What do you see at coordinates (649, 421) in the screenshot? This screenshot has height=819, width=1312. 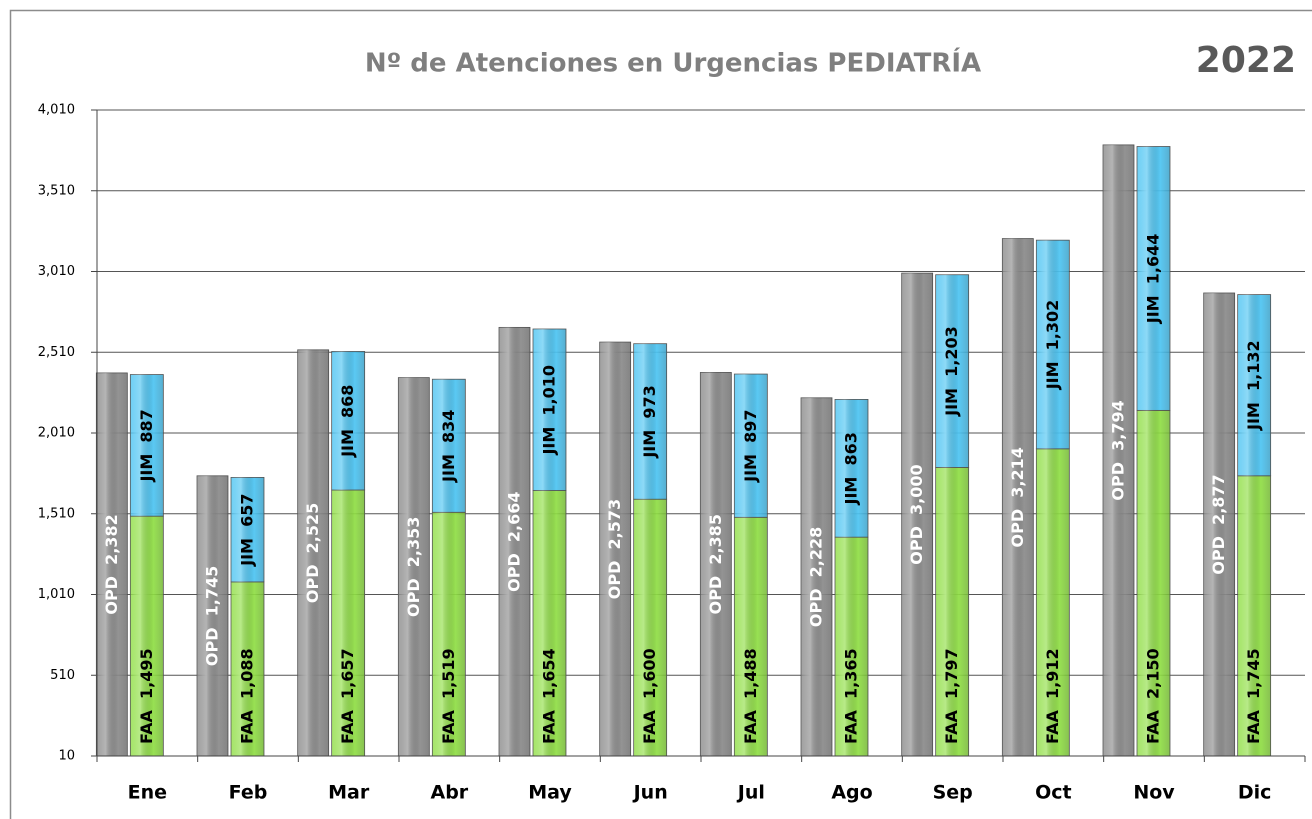 I see `data-label: JIM 973` at bounding box center [649, 421].